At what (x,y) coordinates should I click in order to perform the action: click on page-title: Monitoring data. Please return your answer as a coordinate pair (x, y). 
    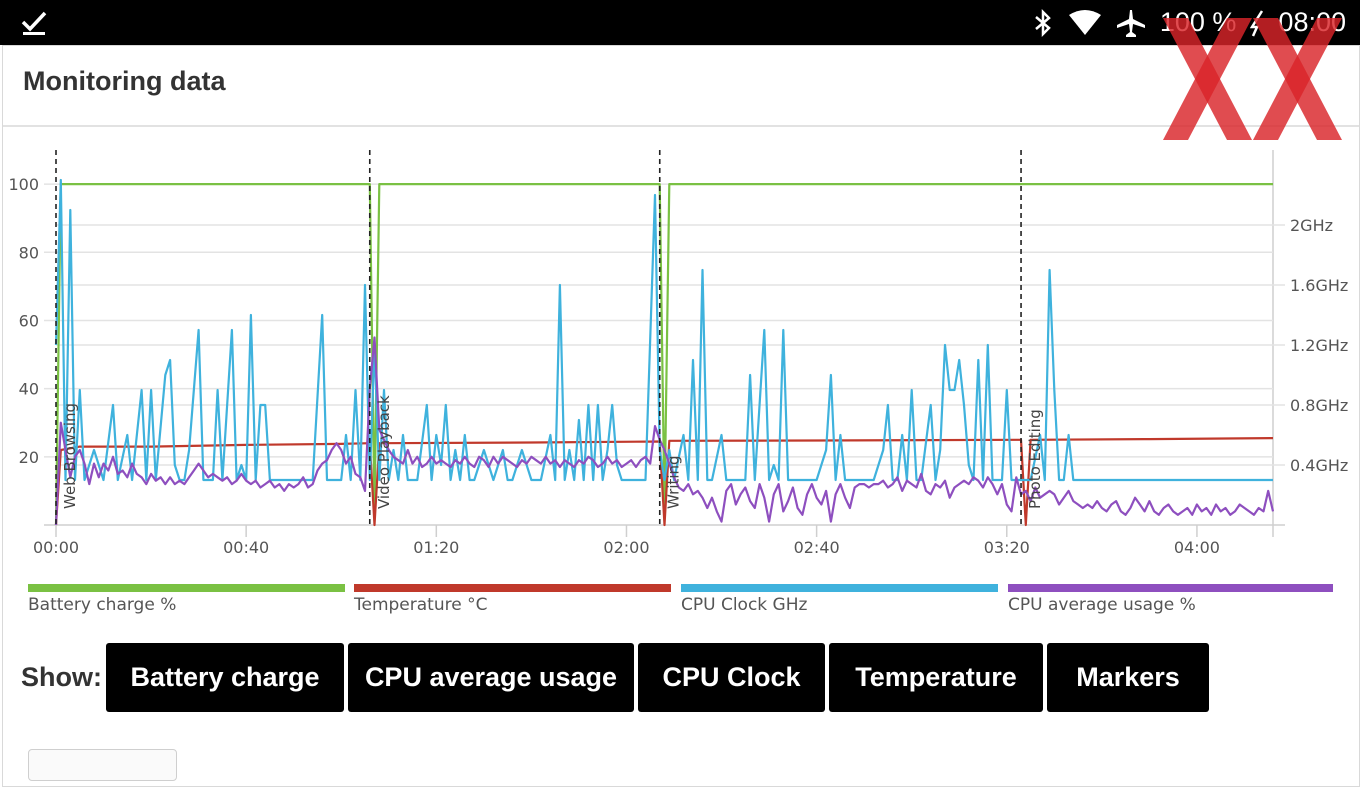
    Looking at the image, I should click on (124, 81).